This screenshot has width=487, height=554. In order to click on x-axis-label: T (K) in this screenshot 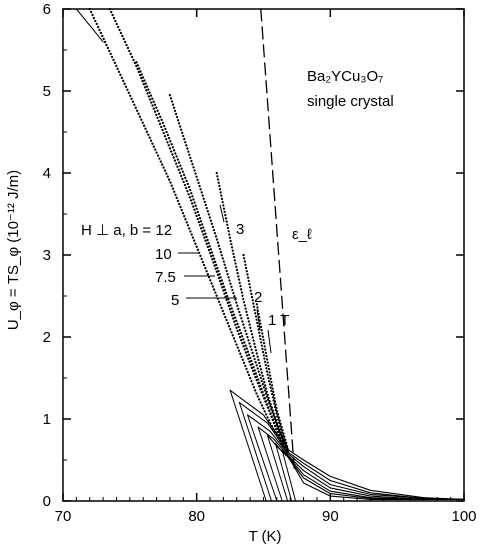, I will do `click(264, 536)`.